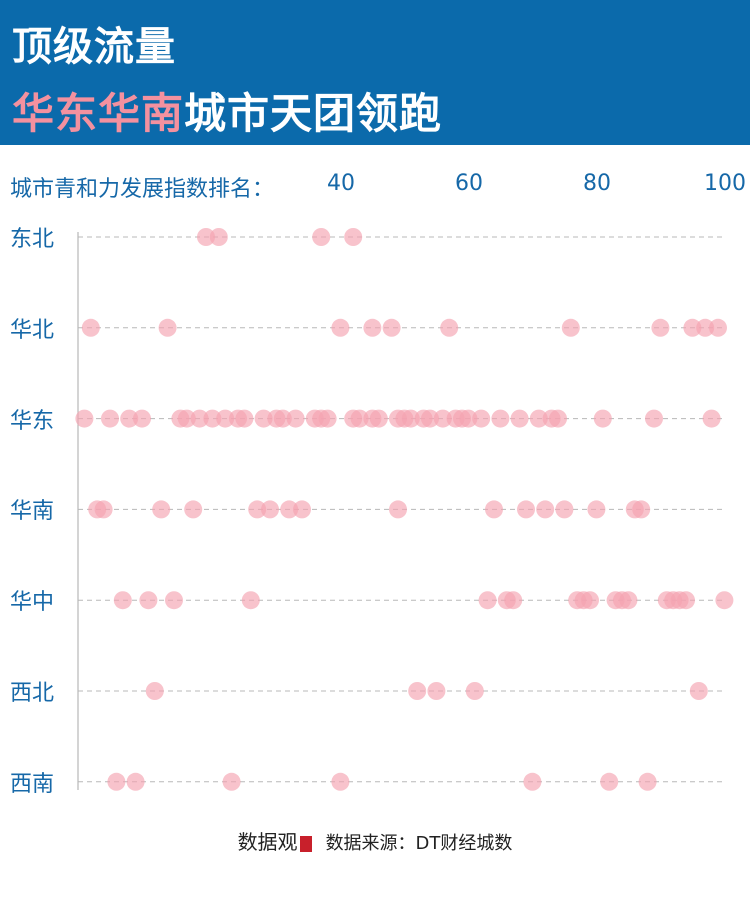 The height and width of the screenshot is (901, 750). I want to click on row-label: 华北, so click(32, 330).